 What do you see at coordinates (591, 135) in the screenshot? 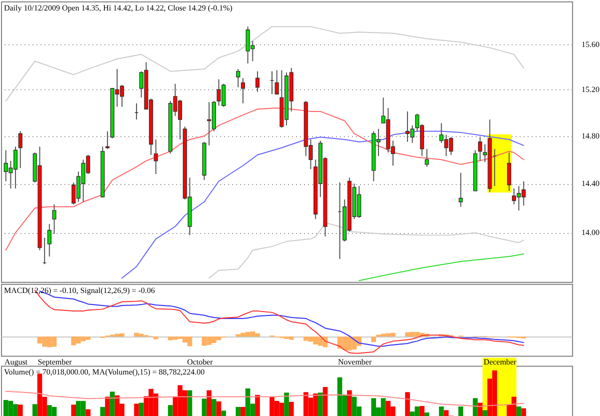
I see `y-tick-label: 14.80` at bounding box center [591, 135].